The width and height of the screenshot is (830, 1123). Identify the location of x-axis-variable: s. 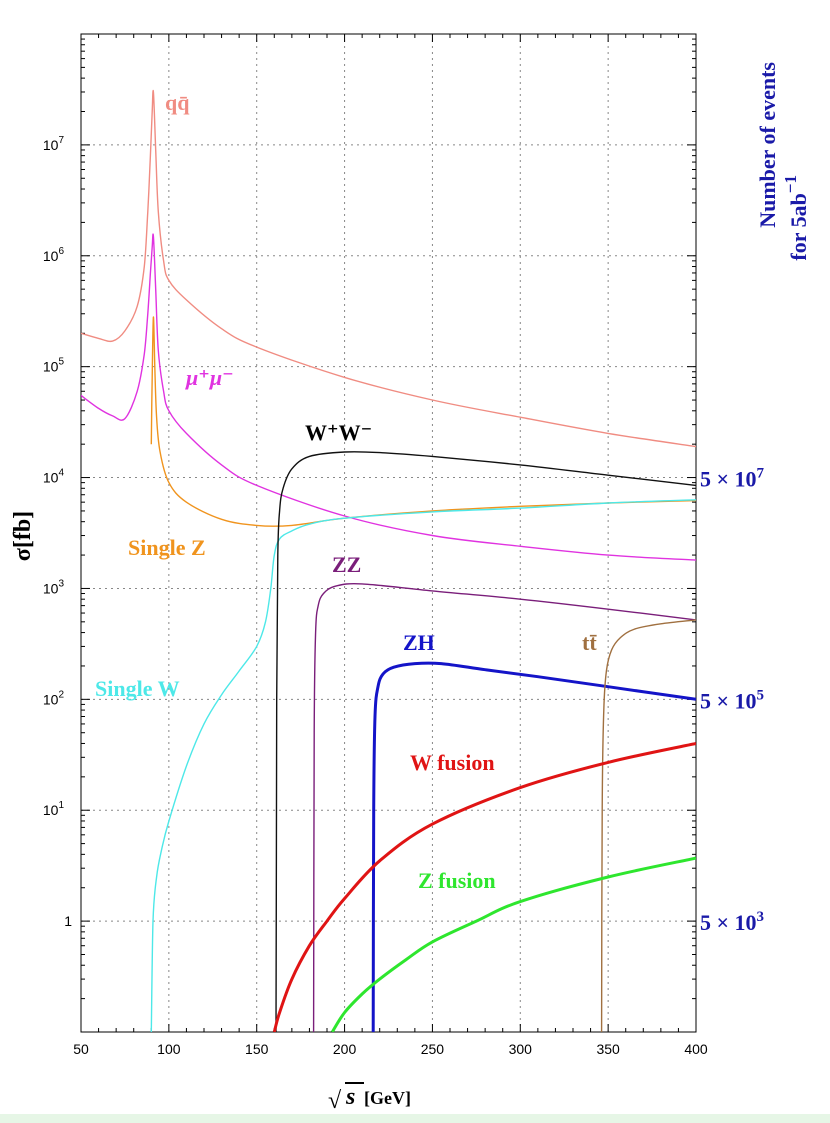
(350, 1097).